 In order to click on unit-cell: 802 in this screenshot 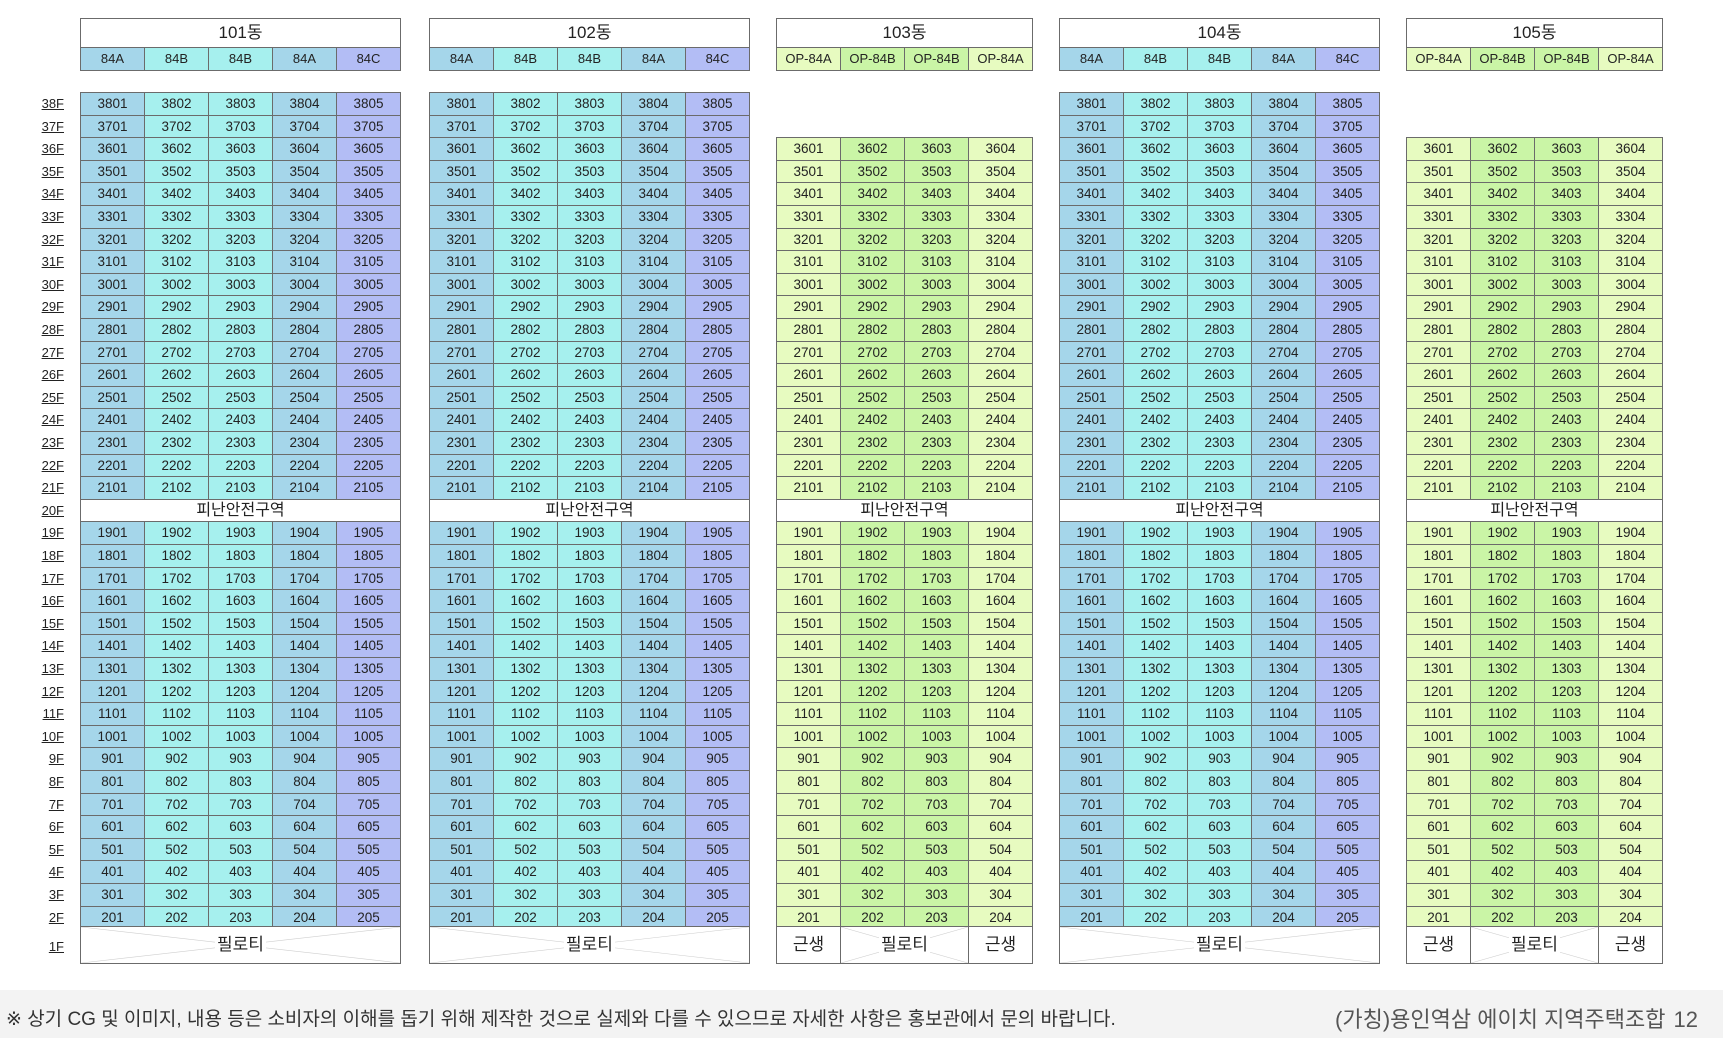, I will do `click(1502, 782)`.